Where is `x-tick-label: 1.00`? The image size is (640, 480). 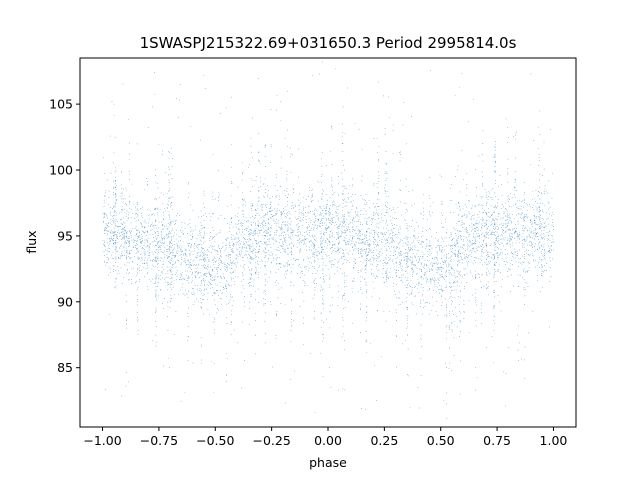 x-tick-label: 1.00 is located at coordinates (554, 440).